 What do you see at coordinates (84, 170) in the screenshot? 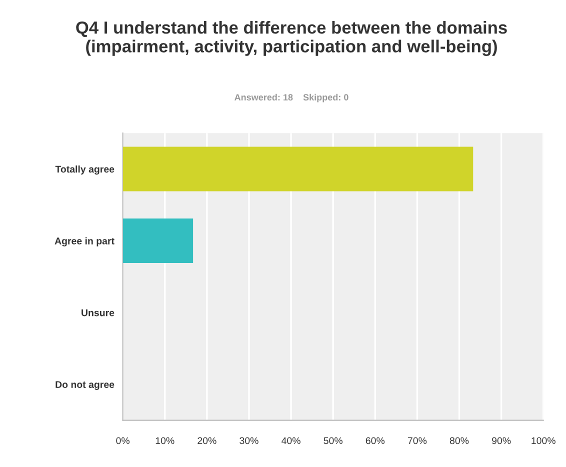
I see `y-tick-label: Totally agree` at bounding box center [84, 170].